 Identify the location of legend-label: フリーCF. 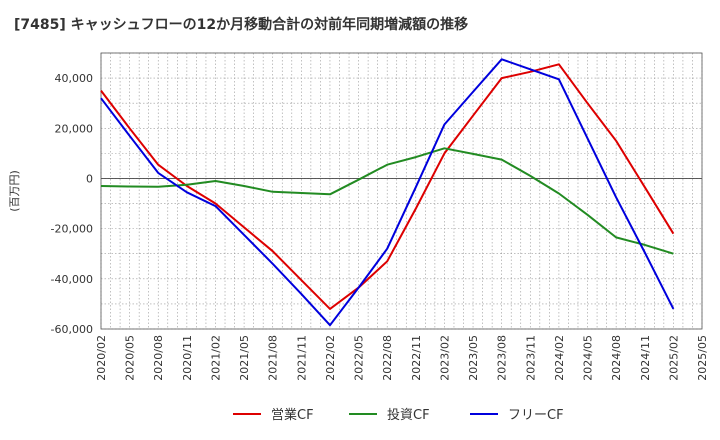
(536, 415).